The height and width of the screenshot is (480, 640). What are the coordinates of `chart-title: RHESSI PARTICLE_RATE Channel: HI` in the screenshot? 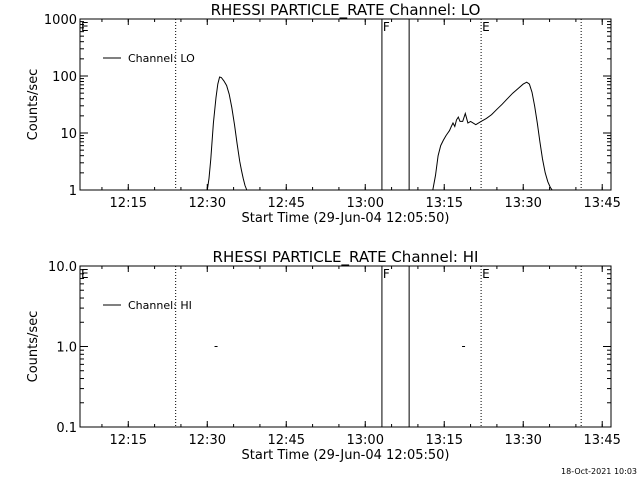 It's located at (346, 257).